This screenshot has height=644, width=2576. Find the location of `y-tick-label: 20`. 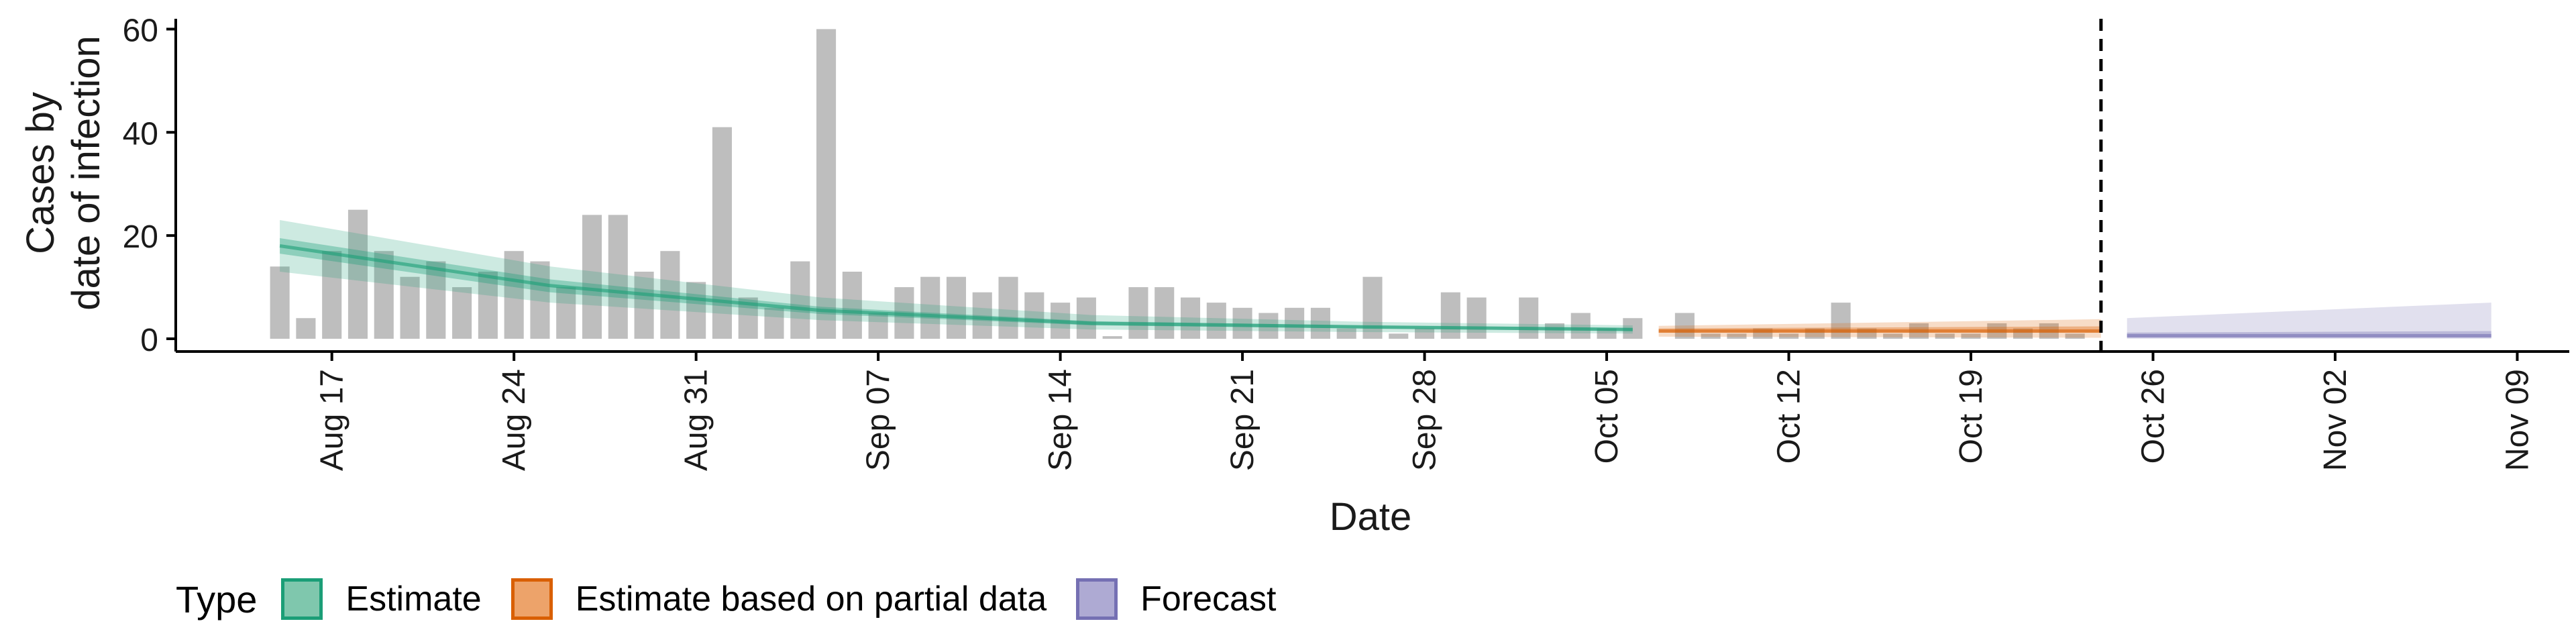

y-tick-label: 20 is located at coordinates (140, 237).